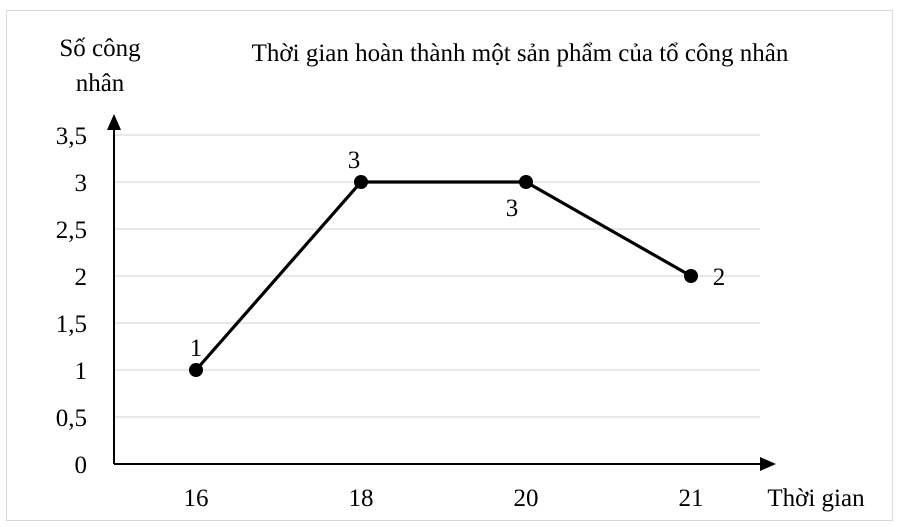  I want to click on y-tick-label: 1,5, so click(71, 324).